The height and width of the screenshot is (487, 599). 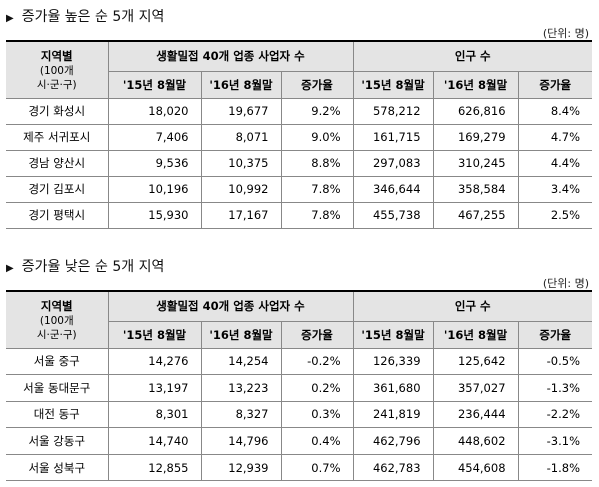 I want to click on section-title: ▶ 증가율 낮은 순 5개 지역, so click(x=85, y=266).